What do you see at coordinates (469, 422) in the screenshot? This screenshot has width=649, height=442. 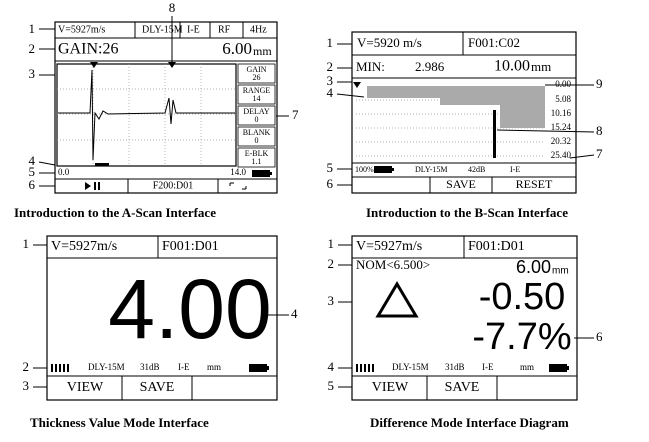 I see `caption: Difference Mode Interface Diagram` at bounding box center [469, 422].